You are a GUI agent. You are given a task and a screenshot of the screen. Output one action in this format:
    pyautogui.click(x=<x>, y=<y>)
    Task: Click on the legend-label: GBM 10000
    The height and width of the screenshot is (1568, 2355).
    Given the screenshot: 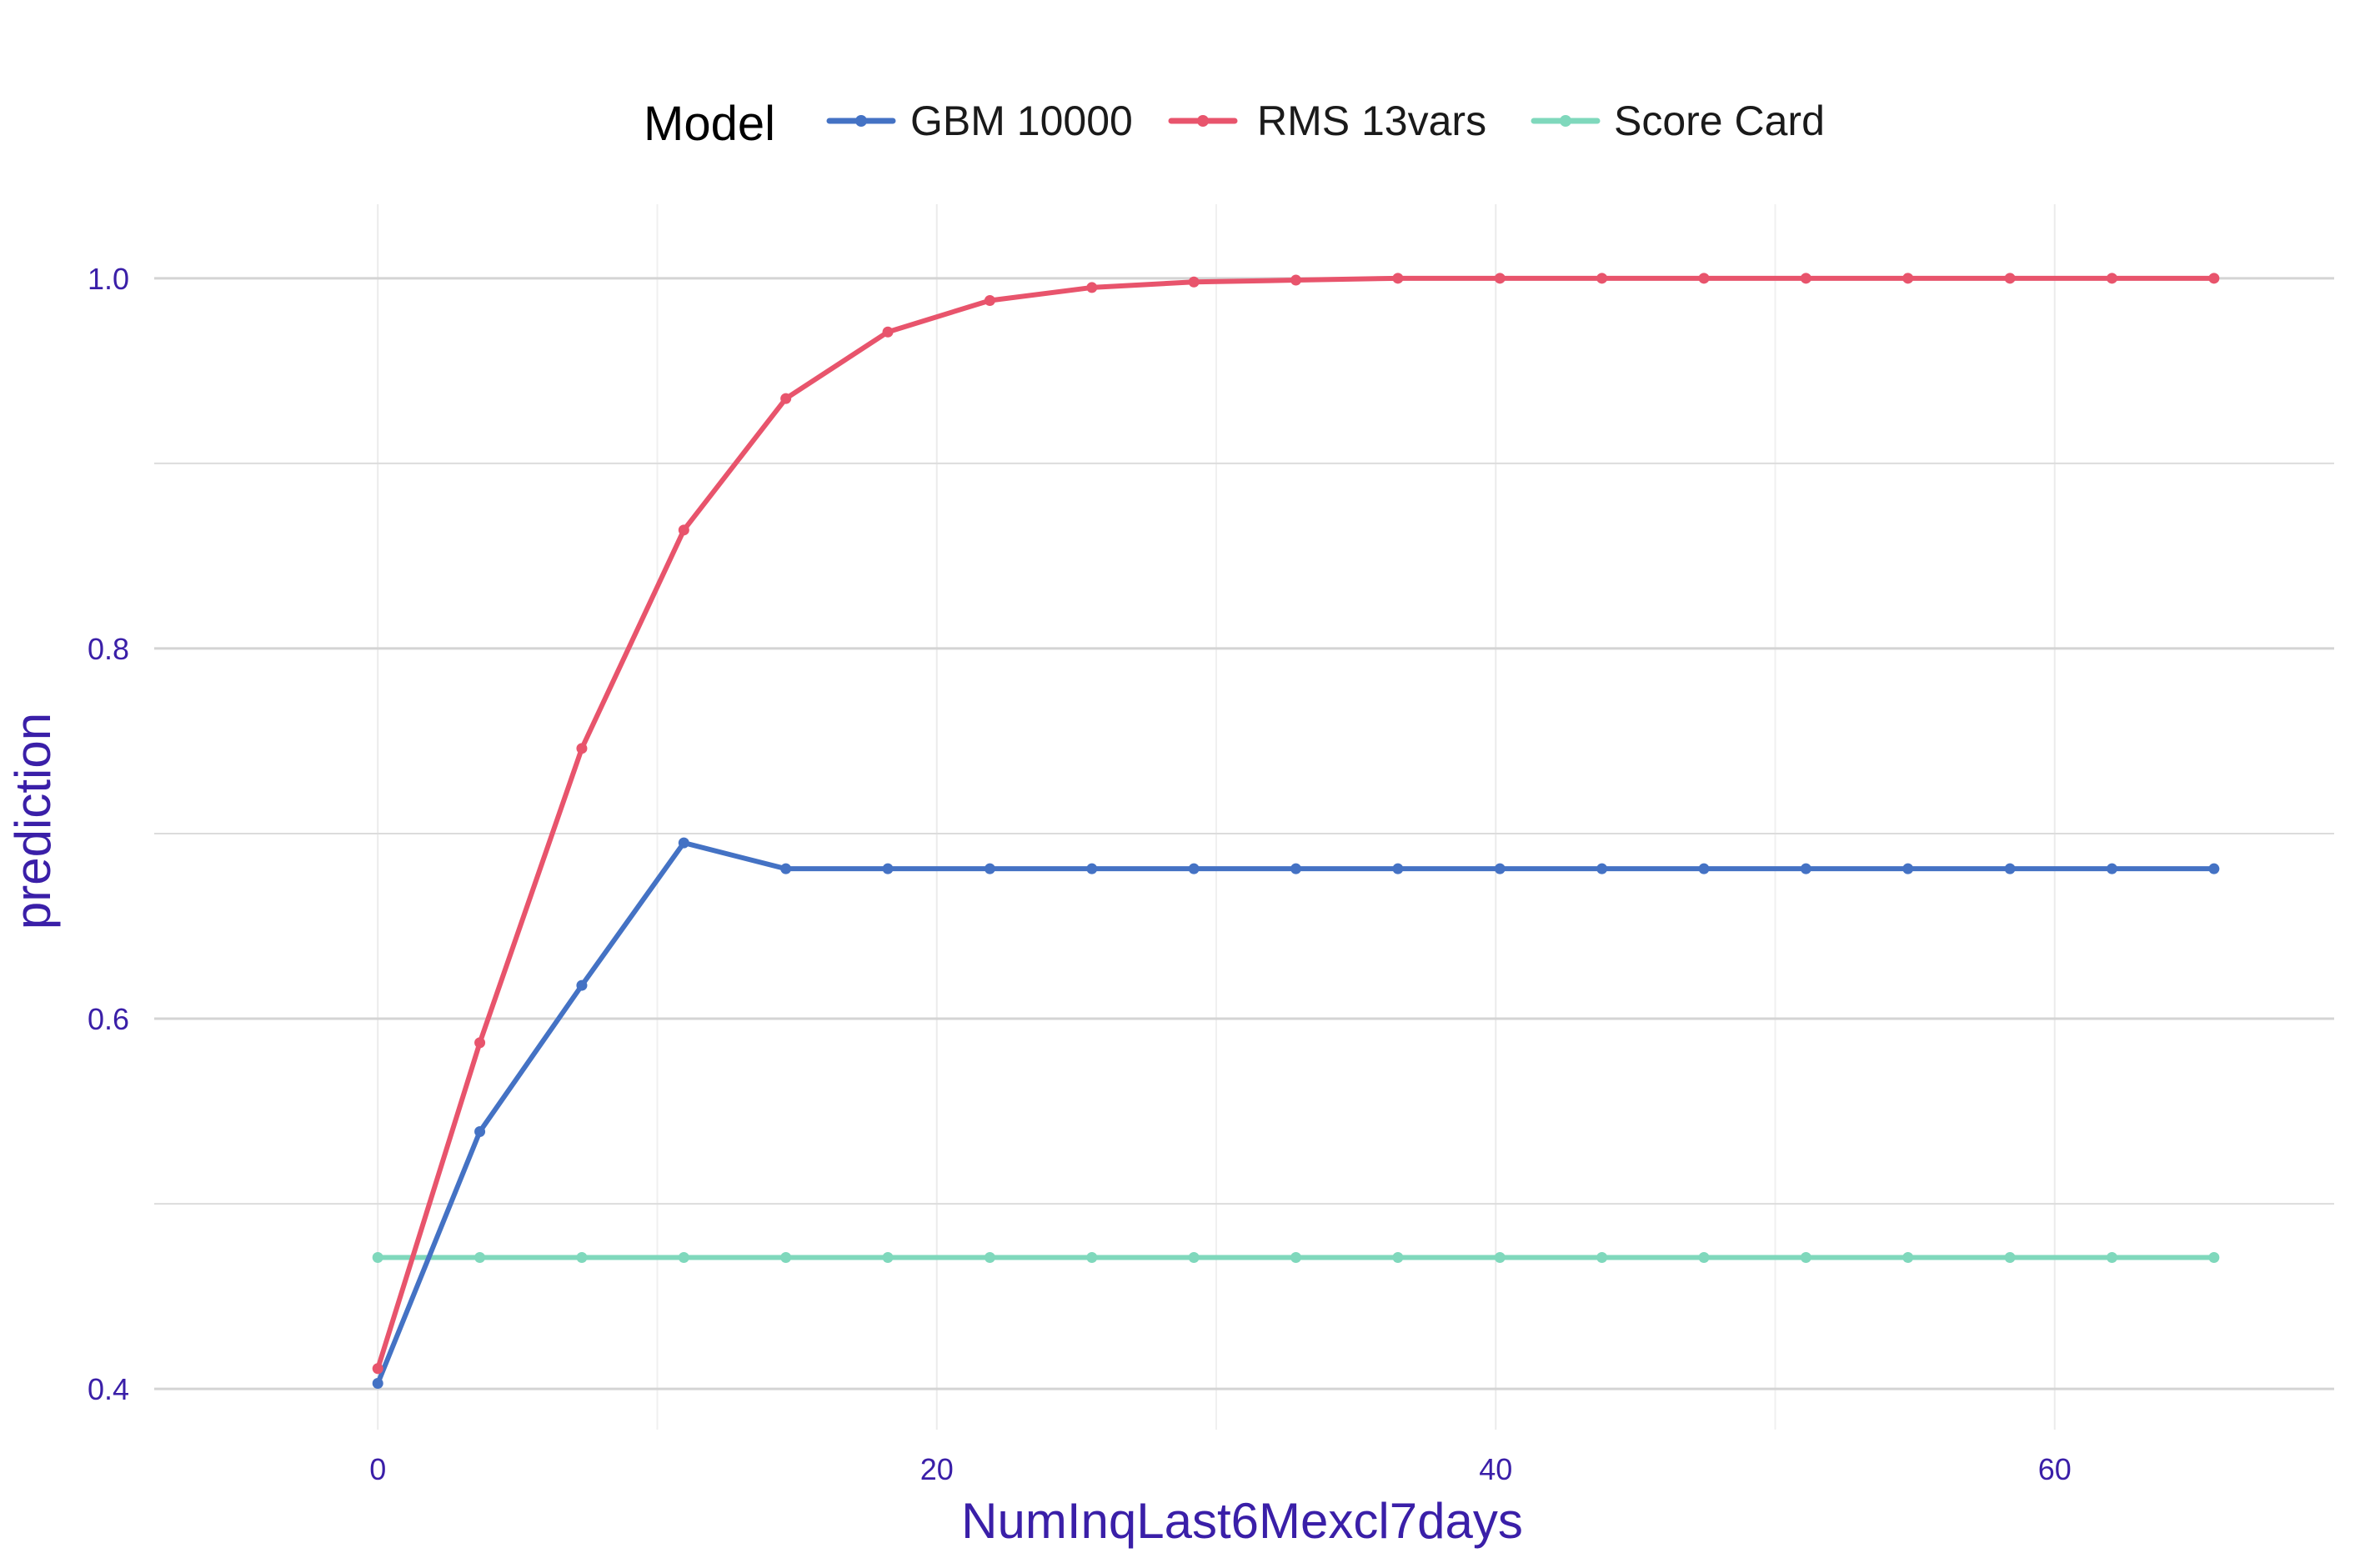 What is the action you would take?
    pyautogui.click(x=1021, y=121)
    